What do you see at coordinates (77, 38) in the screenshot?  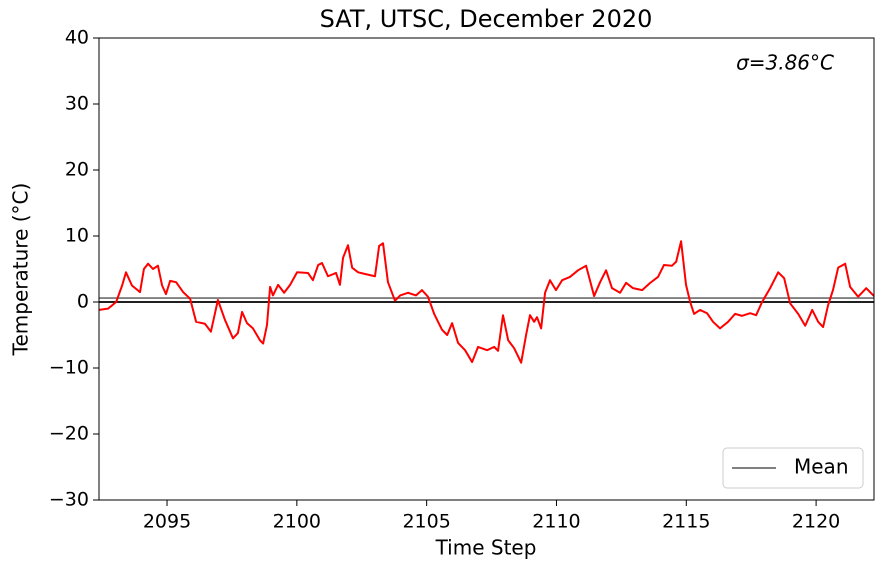 I see `y-tick-label: 40` at bounding box center [77, 38].